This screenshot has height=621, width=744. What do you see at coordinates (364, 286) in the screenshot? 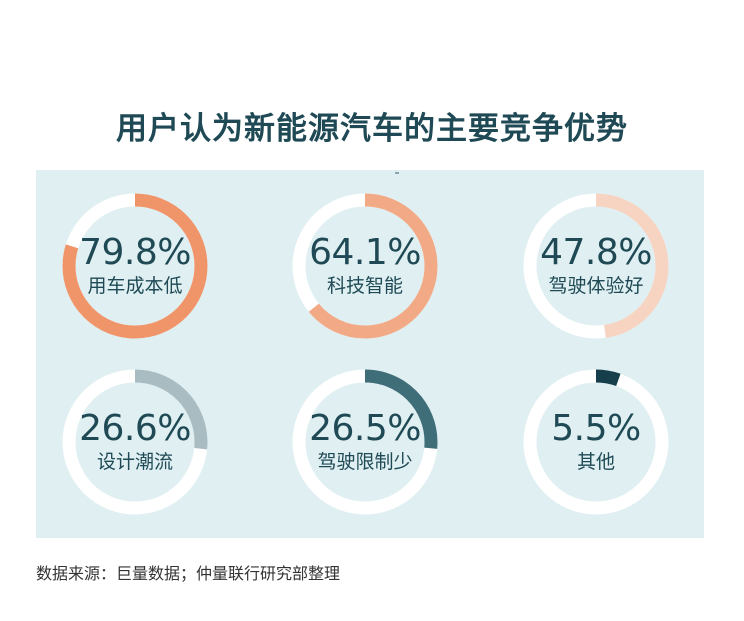
I see `donut-category-item-1: 科技智能` at bounding box center [364, 286].